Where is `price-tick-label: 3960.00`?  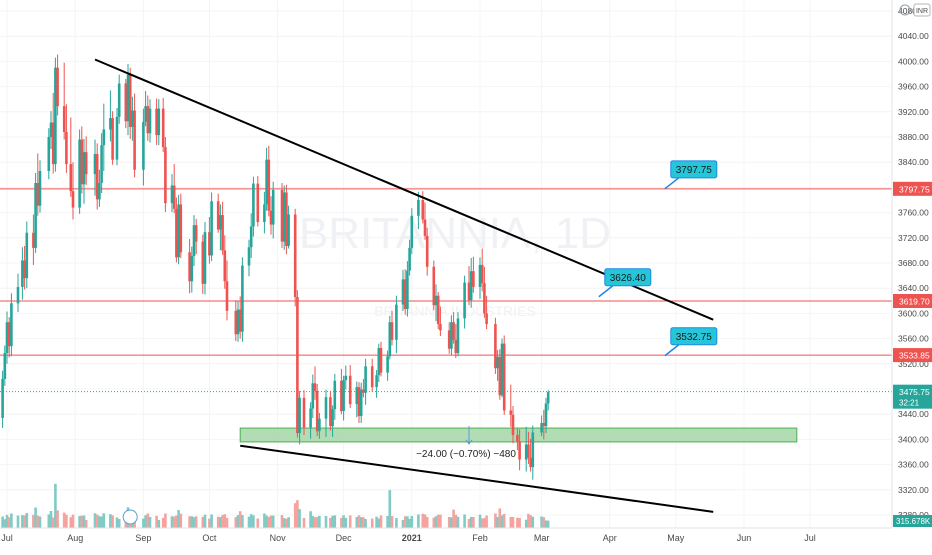 price-tick-label: 3960.00 is located at coordinates (913, 87).